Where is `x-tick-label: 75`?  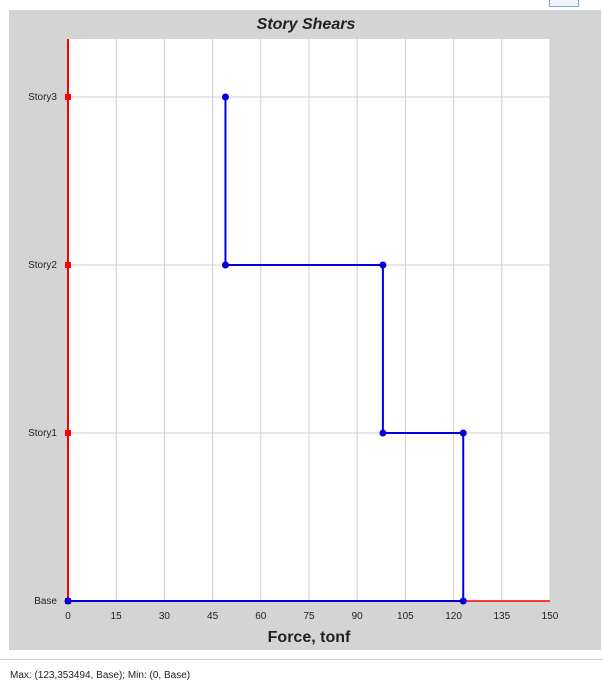
x-tick-label: 75 is located at coordinates (309, 616).